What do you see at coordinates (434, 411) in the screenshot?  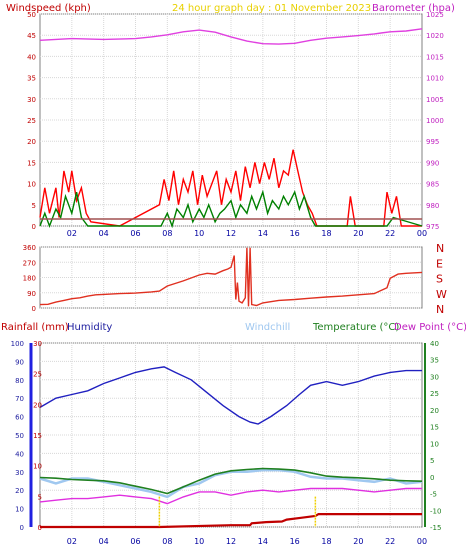 I see `temperature-tick-label: 20` at bounding box center [434, 411].